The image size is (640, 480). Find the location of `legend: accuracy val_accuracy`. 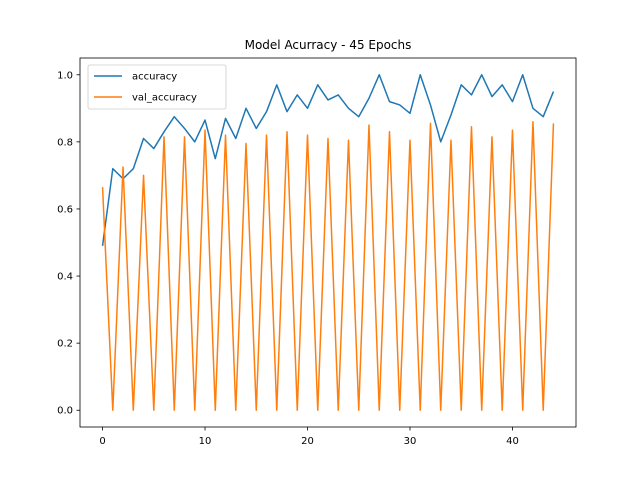

legend: accuracy val_accuracy is located at coordinates (157, 87).